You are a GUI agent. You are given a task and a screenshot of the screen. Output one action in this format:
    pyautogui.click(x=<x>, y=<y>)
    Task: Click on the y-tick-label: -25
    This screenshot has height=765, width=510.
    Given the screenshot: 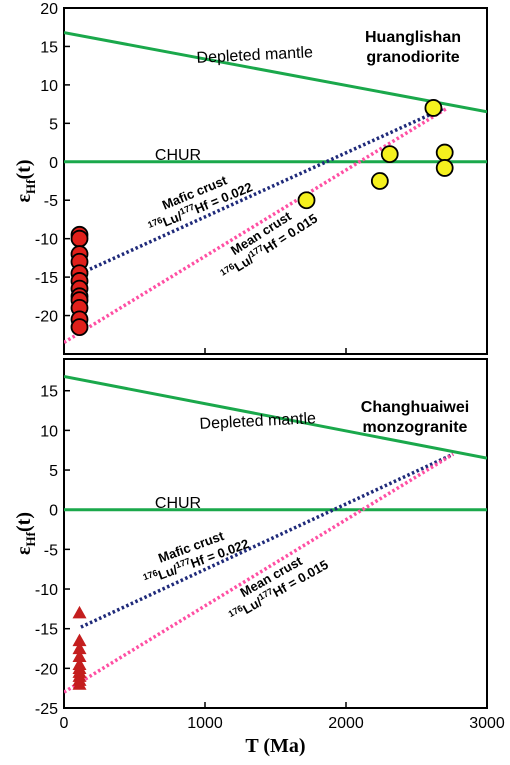 What is the action you would take?
    pyautogui.click(x=46, y=709)
    